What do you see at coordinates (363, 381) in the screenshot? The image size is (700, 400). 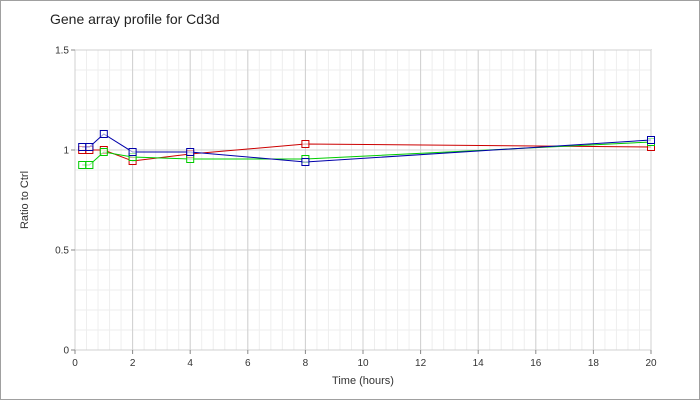 I see `x-axis-label: Time (hours)` at bounding box center [363, 381].